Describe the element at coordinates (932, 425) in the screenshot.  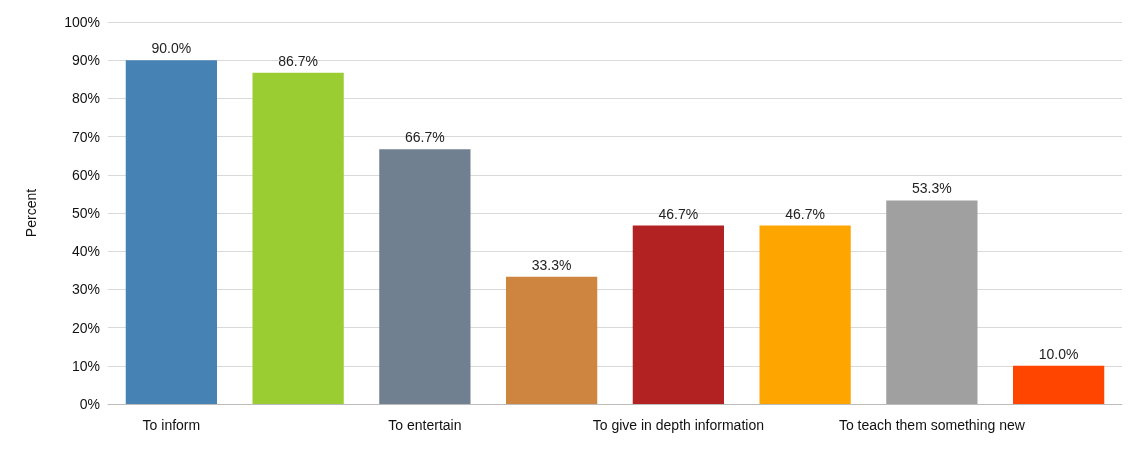
I see `x-tick-label: To teach them something new` at that location.